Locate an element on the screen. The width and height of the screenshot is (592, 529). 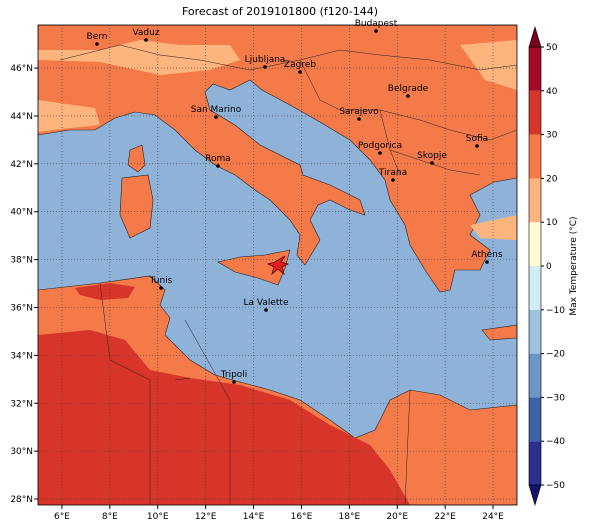
city-label: Budapest is located at coordinates (376, 24).